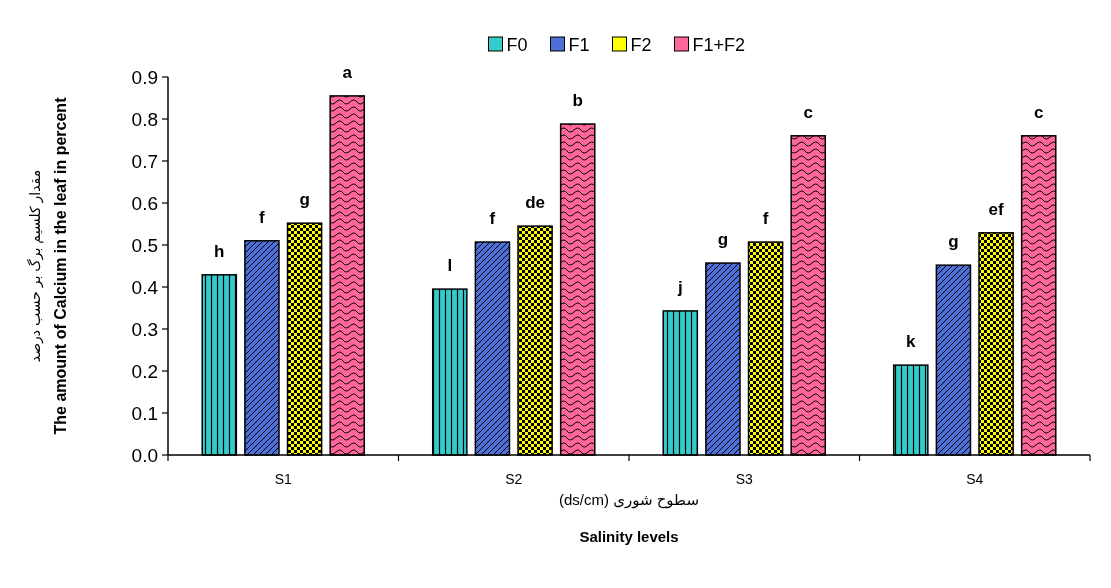  I want to click on x-tick-label: S3, so click(744, 479).